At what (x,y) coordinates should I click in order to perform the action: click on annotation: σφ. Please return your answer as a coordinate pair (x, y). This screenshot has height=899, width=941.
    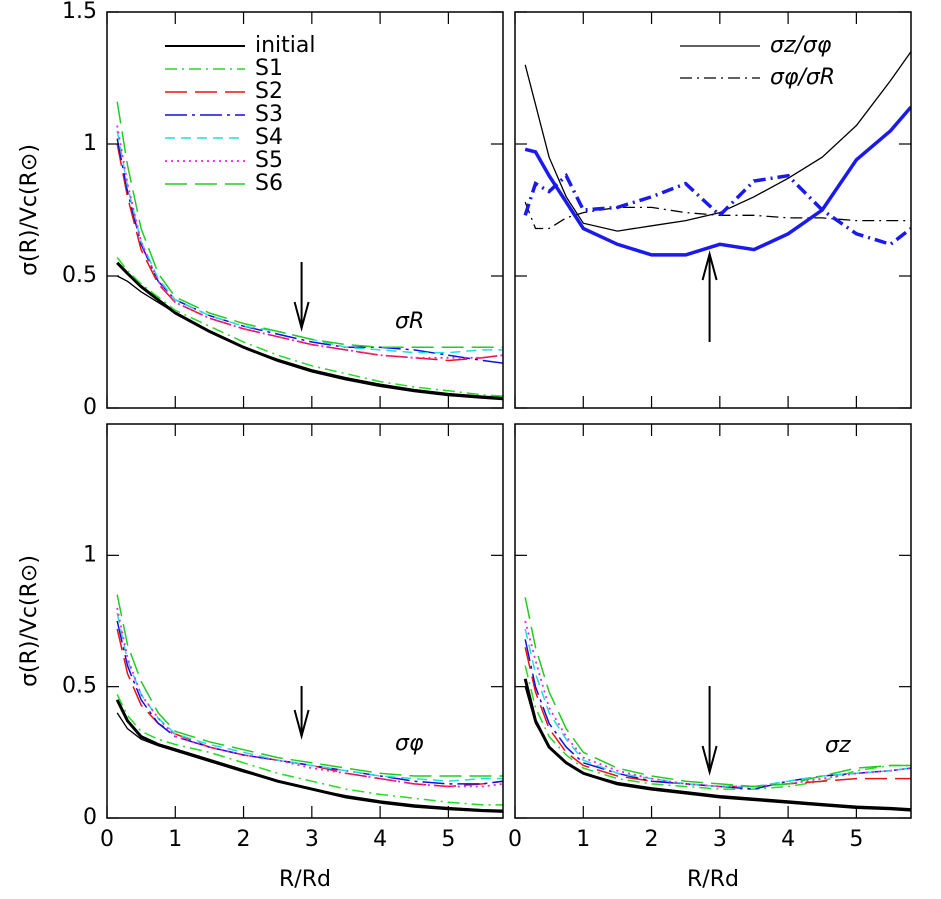
    Looking at the image, I should click on (409, 743).